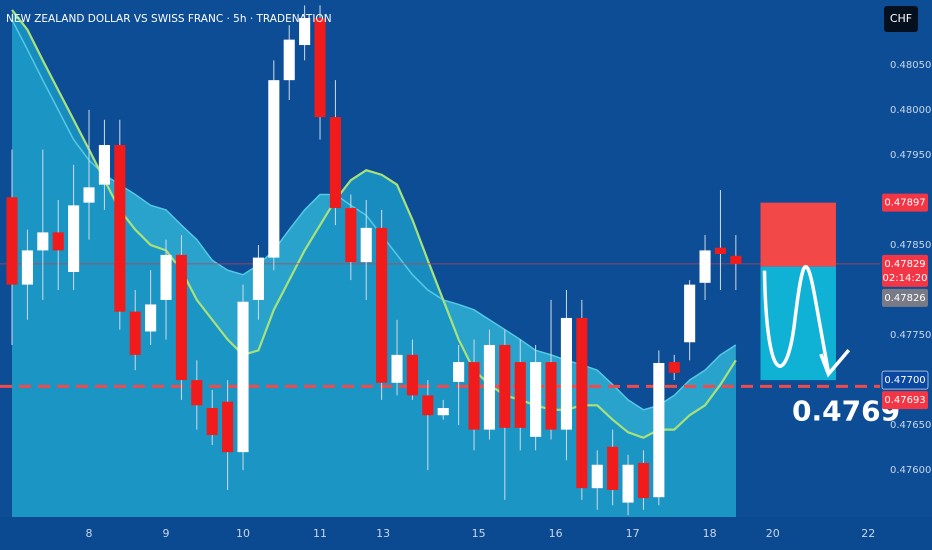 The image size is (932, 550). What do you see at coordinates (910, 470) in the screenshot?
I see `y-tick-label: 0.47600` at bounding box center [910, 470].